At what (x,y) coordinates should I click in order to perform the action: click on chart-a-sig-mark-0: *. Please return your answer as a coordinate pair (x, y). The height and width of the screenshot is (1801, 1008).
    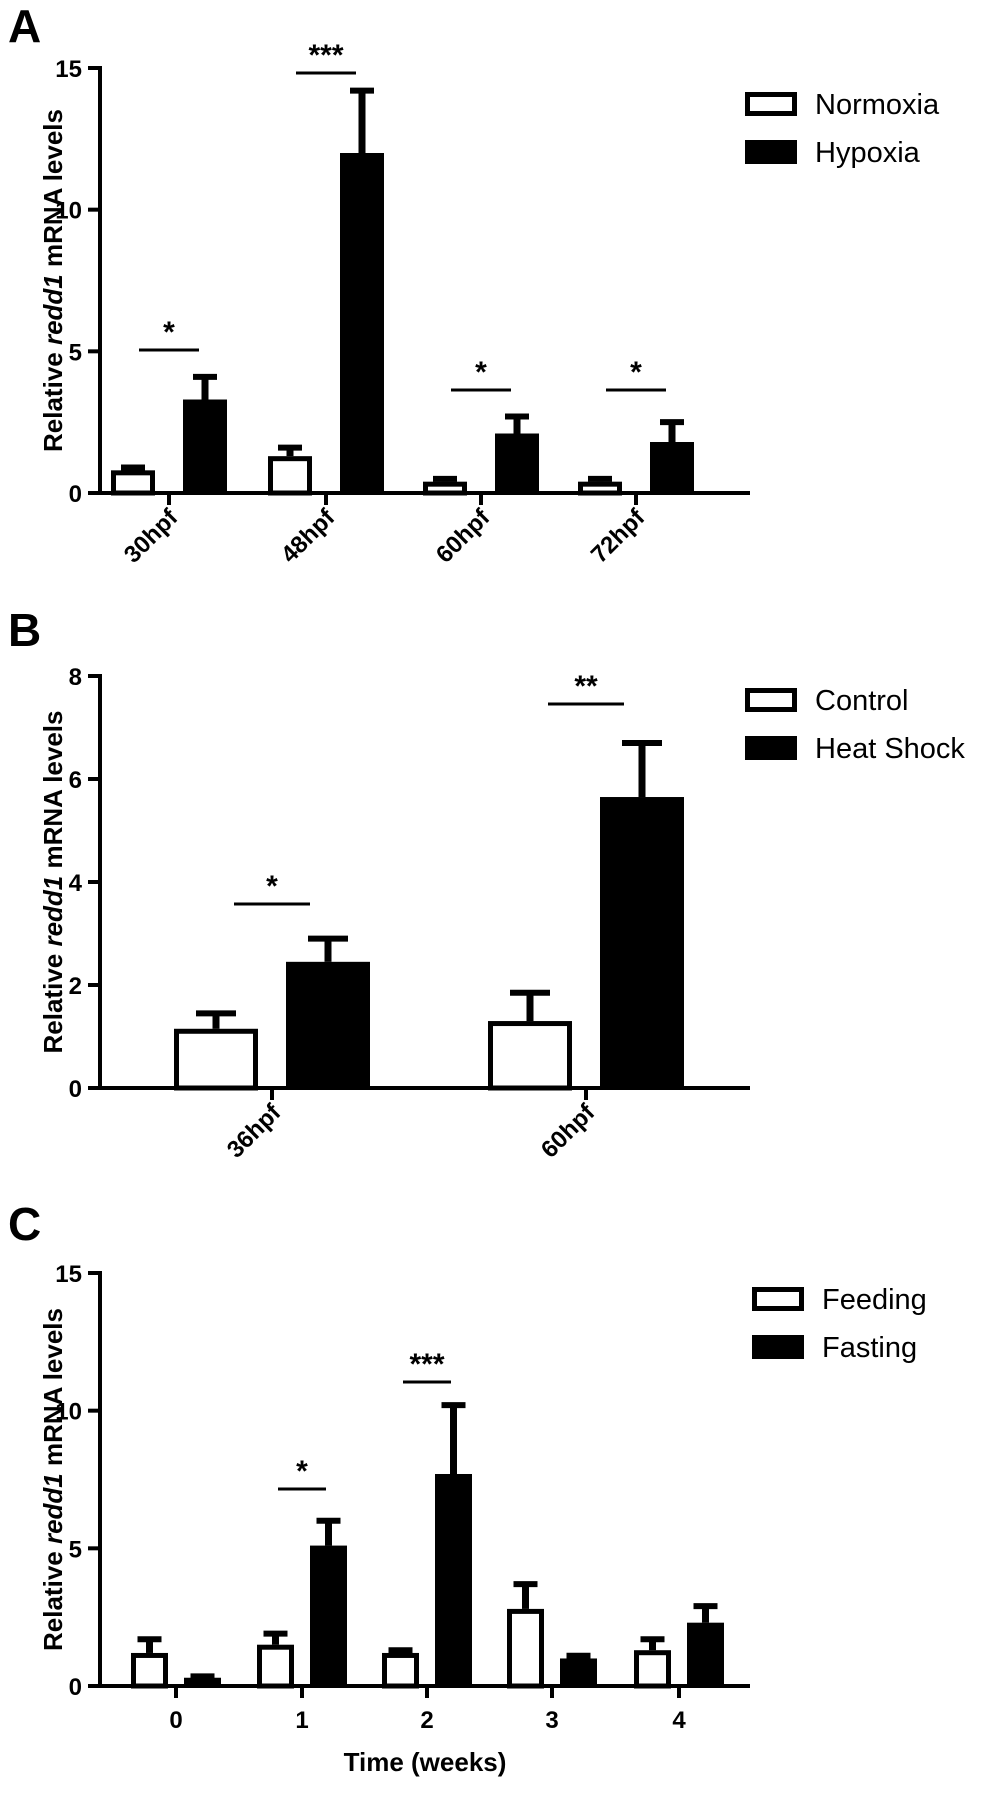
    Looking at the image, I should click on (169, 332).